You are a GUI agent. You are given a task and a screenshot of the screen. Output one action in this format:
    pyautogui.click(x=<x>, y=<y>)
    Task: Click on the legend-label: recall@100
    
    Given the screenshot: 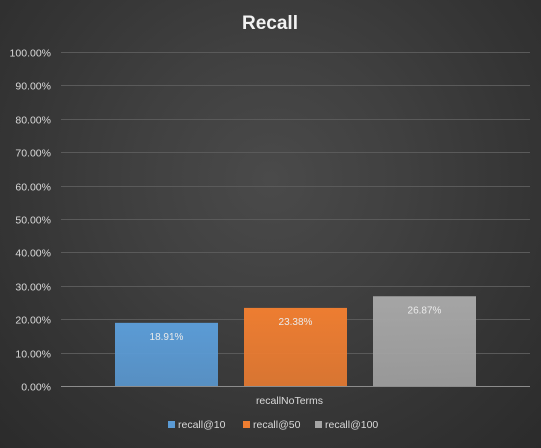 What is the action you would take?
    pyautogui.click(x=351, y=425)
    